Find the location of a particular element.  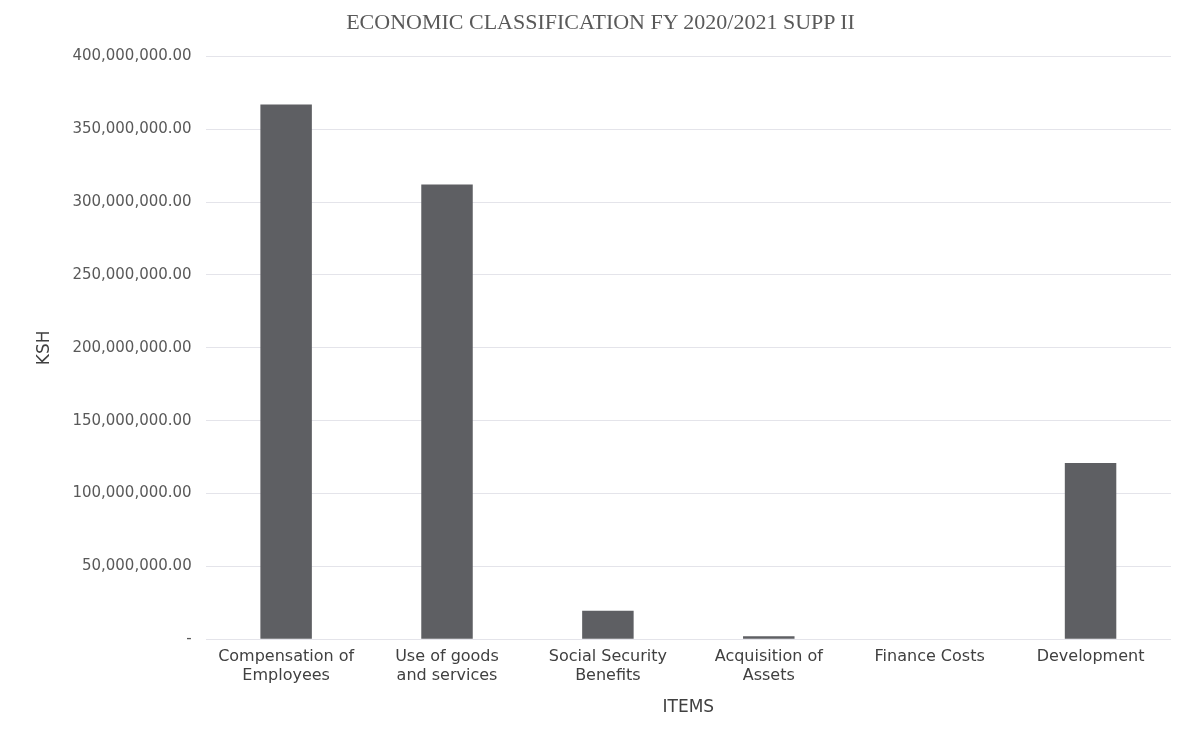

x-tick-label: Finance Costs is located at coordinates (929, 655).